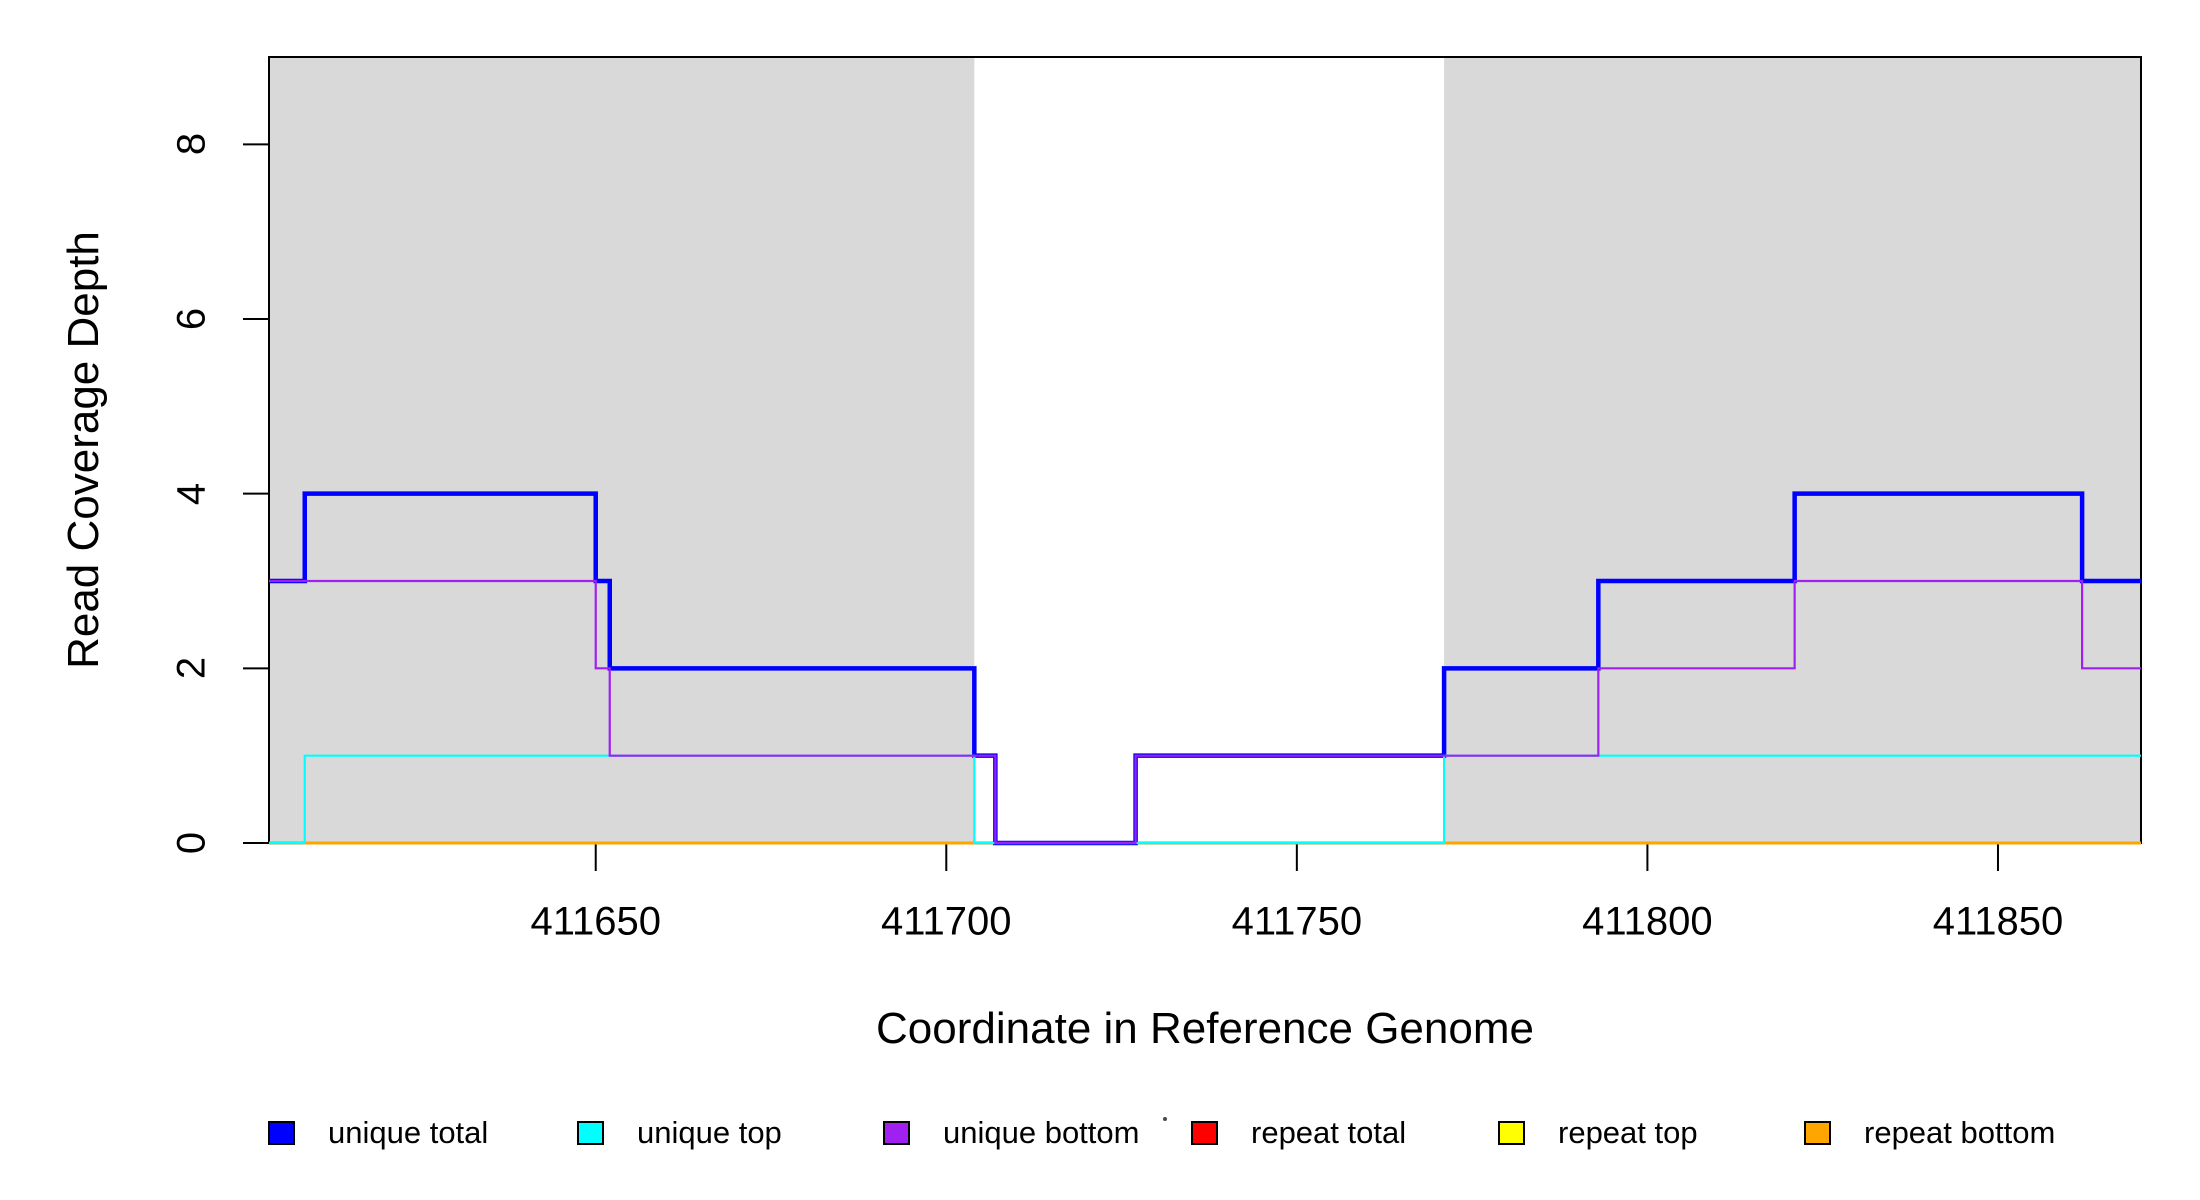 The height and width of the screenshot is (1200, 2200). Describe the element at coordinates (83, 450) in the screenshot. I see `y-axis-title: Read Coverage Depth` at that location.